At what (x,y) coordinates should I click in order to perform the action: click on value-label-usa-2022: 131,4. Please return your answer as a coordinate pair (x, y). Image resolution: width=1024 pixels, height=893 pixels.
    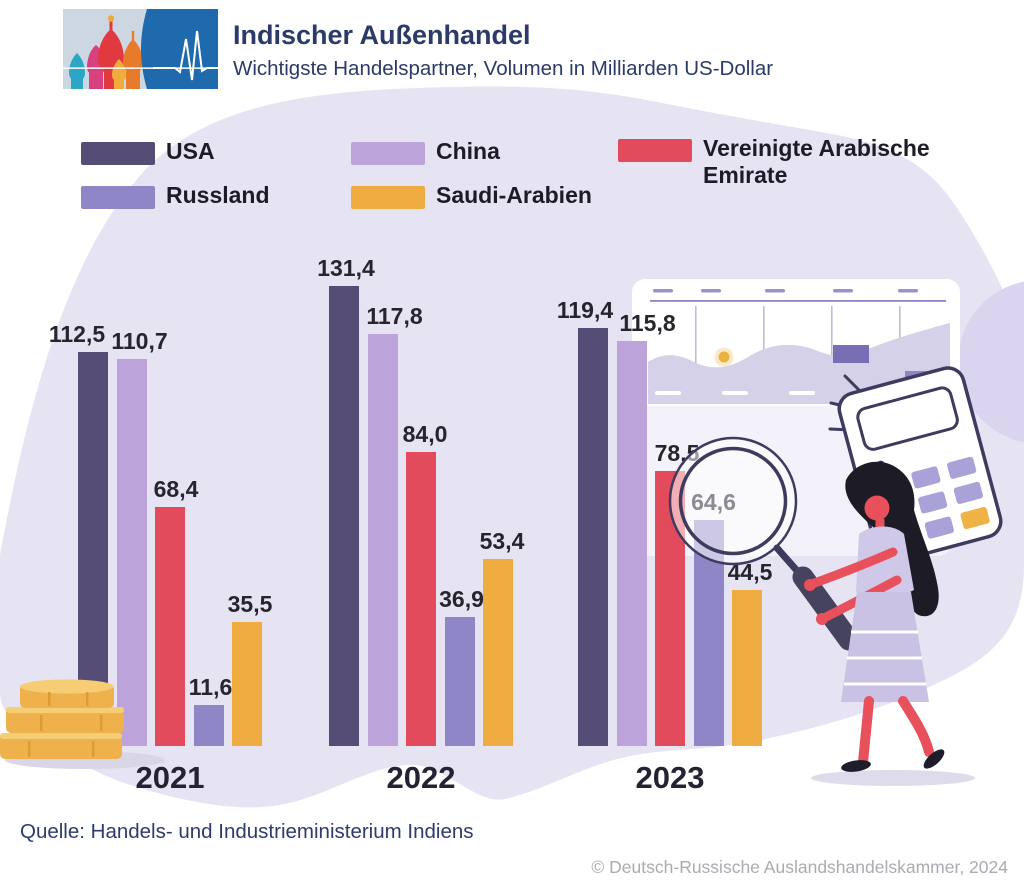
    Looking at the image, I should click on (346, 268).